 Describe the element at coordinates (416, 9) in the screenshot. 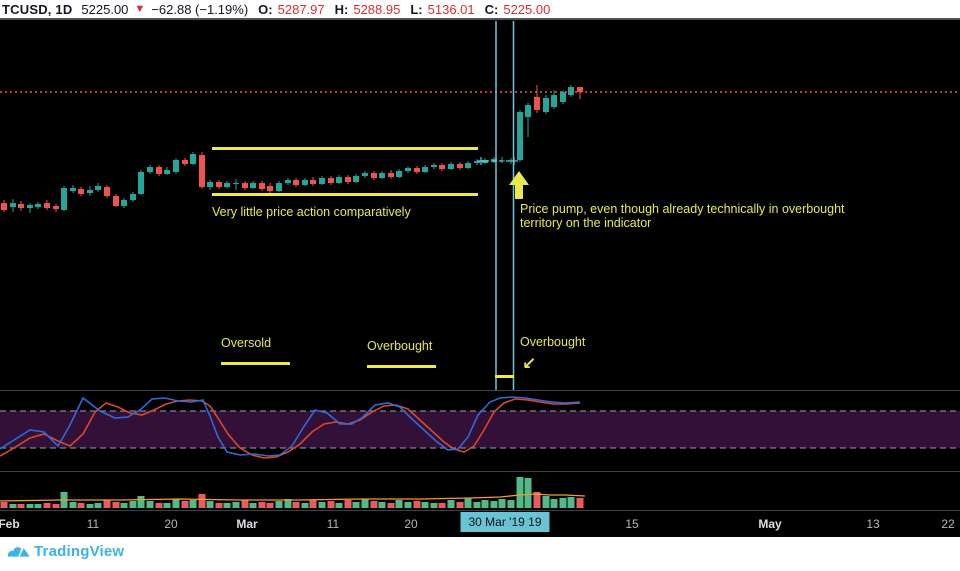

I see `low-label: L:` at that location.